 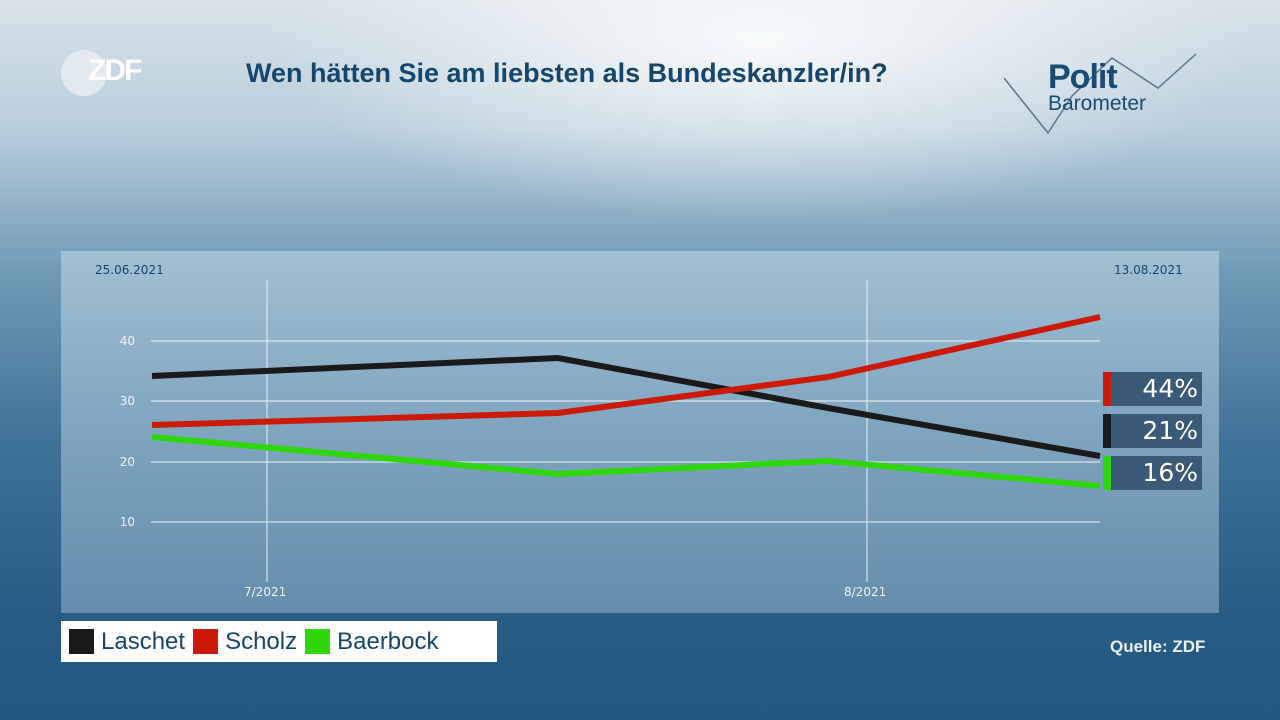 I want to click on y-tick-20: 20, so click(x=127, y=462).